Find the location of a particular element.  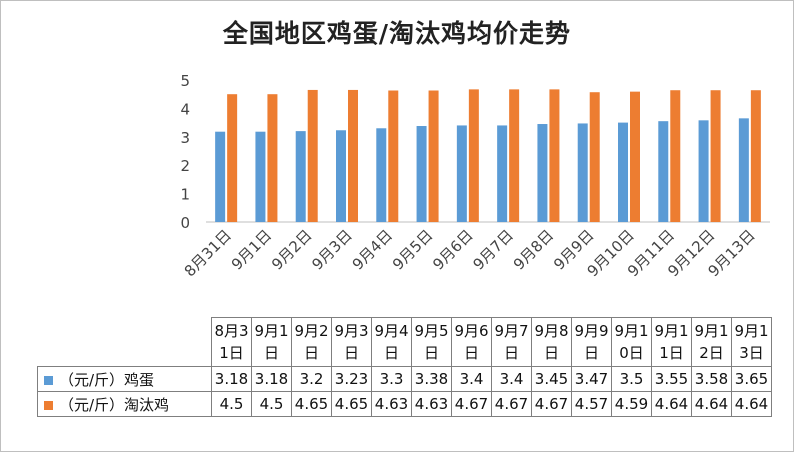

x-tick-label: 9月8日 is located at coordinates (533, 249).